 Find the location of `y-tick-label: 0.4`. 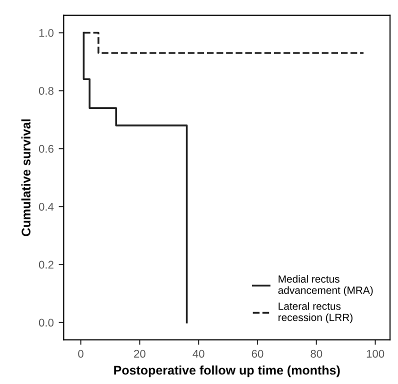

y-tick-label: 0.4 is located at coordinates (46, 206).